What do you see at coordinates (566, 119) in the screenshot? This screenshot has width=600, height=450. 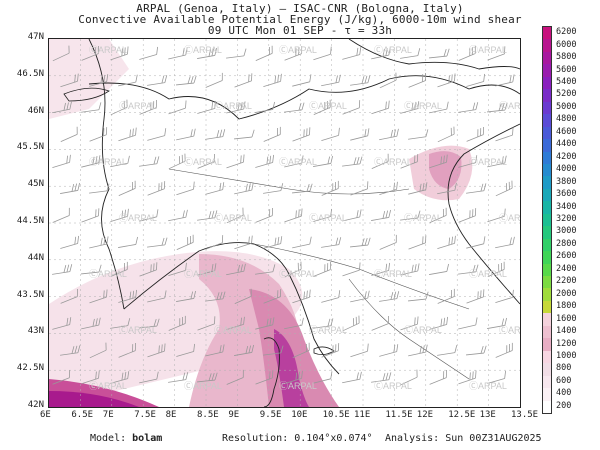 I see `colorbar-level-label: 4800` at bounding box center [566, 119].